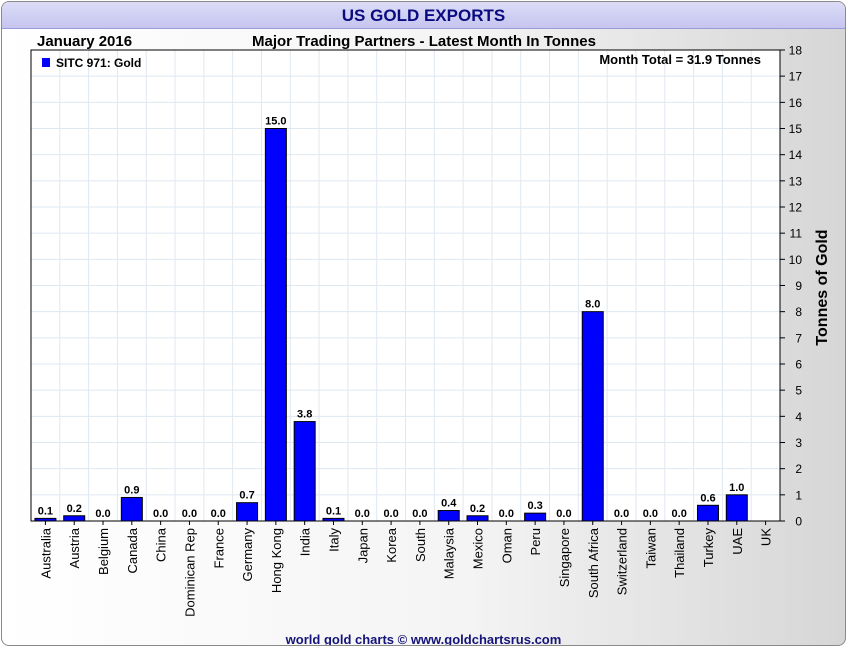  Describe the element at coordinates (98, 63) in the screenshot. I see `legend-label: SITC 971: Gold` at that location.